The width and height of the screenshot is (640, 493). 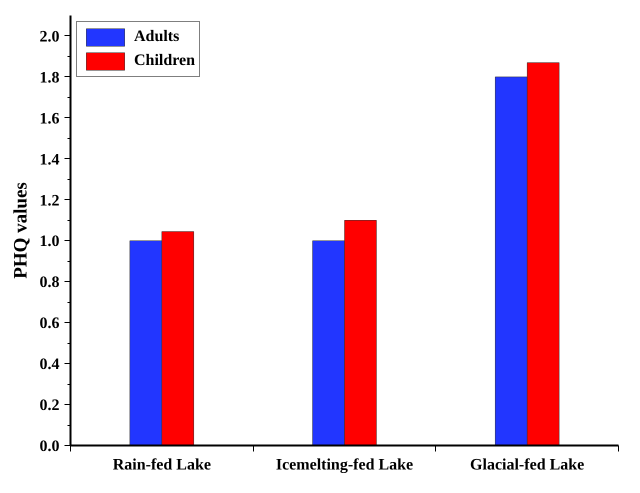 What do you see at coordinates (50, 283) in the screenshot?
I see `y-tick-label: 0.8` at bounding box center [50, 283].